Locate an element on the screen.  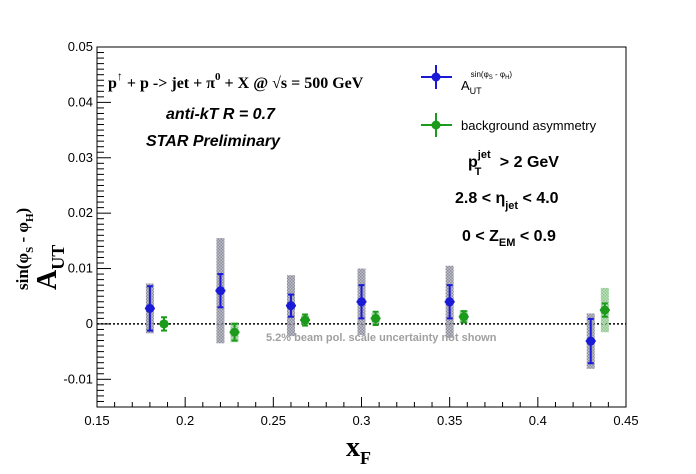
y-tick-label: -0.01 is located at coordinates (78, 378).